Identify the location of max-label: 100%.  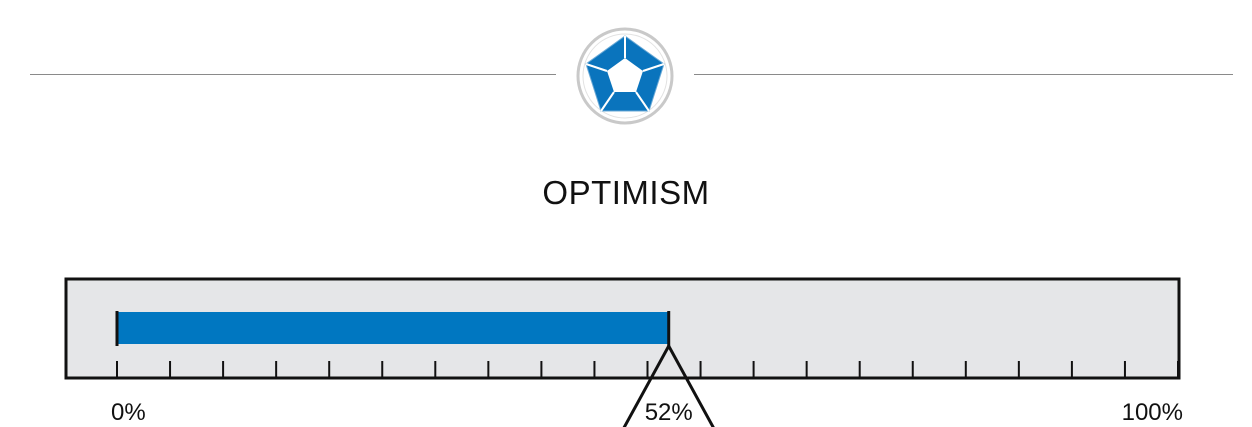
(1152, 412).